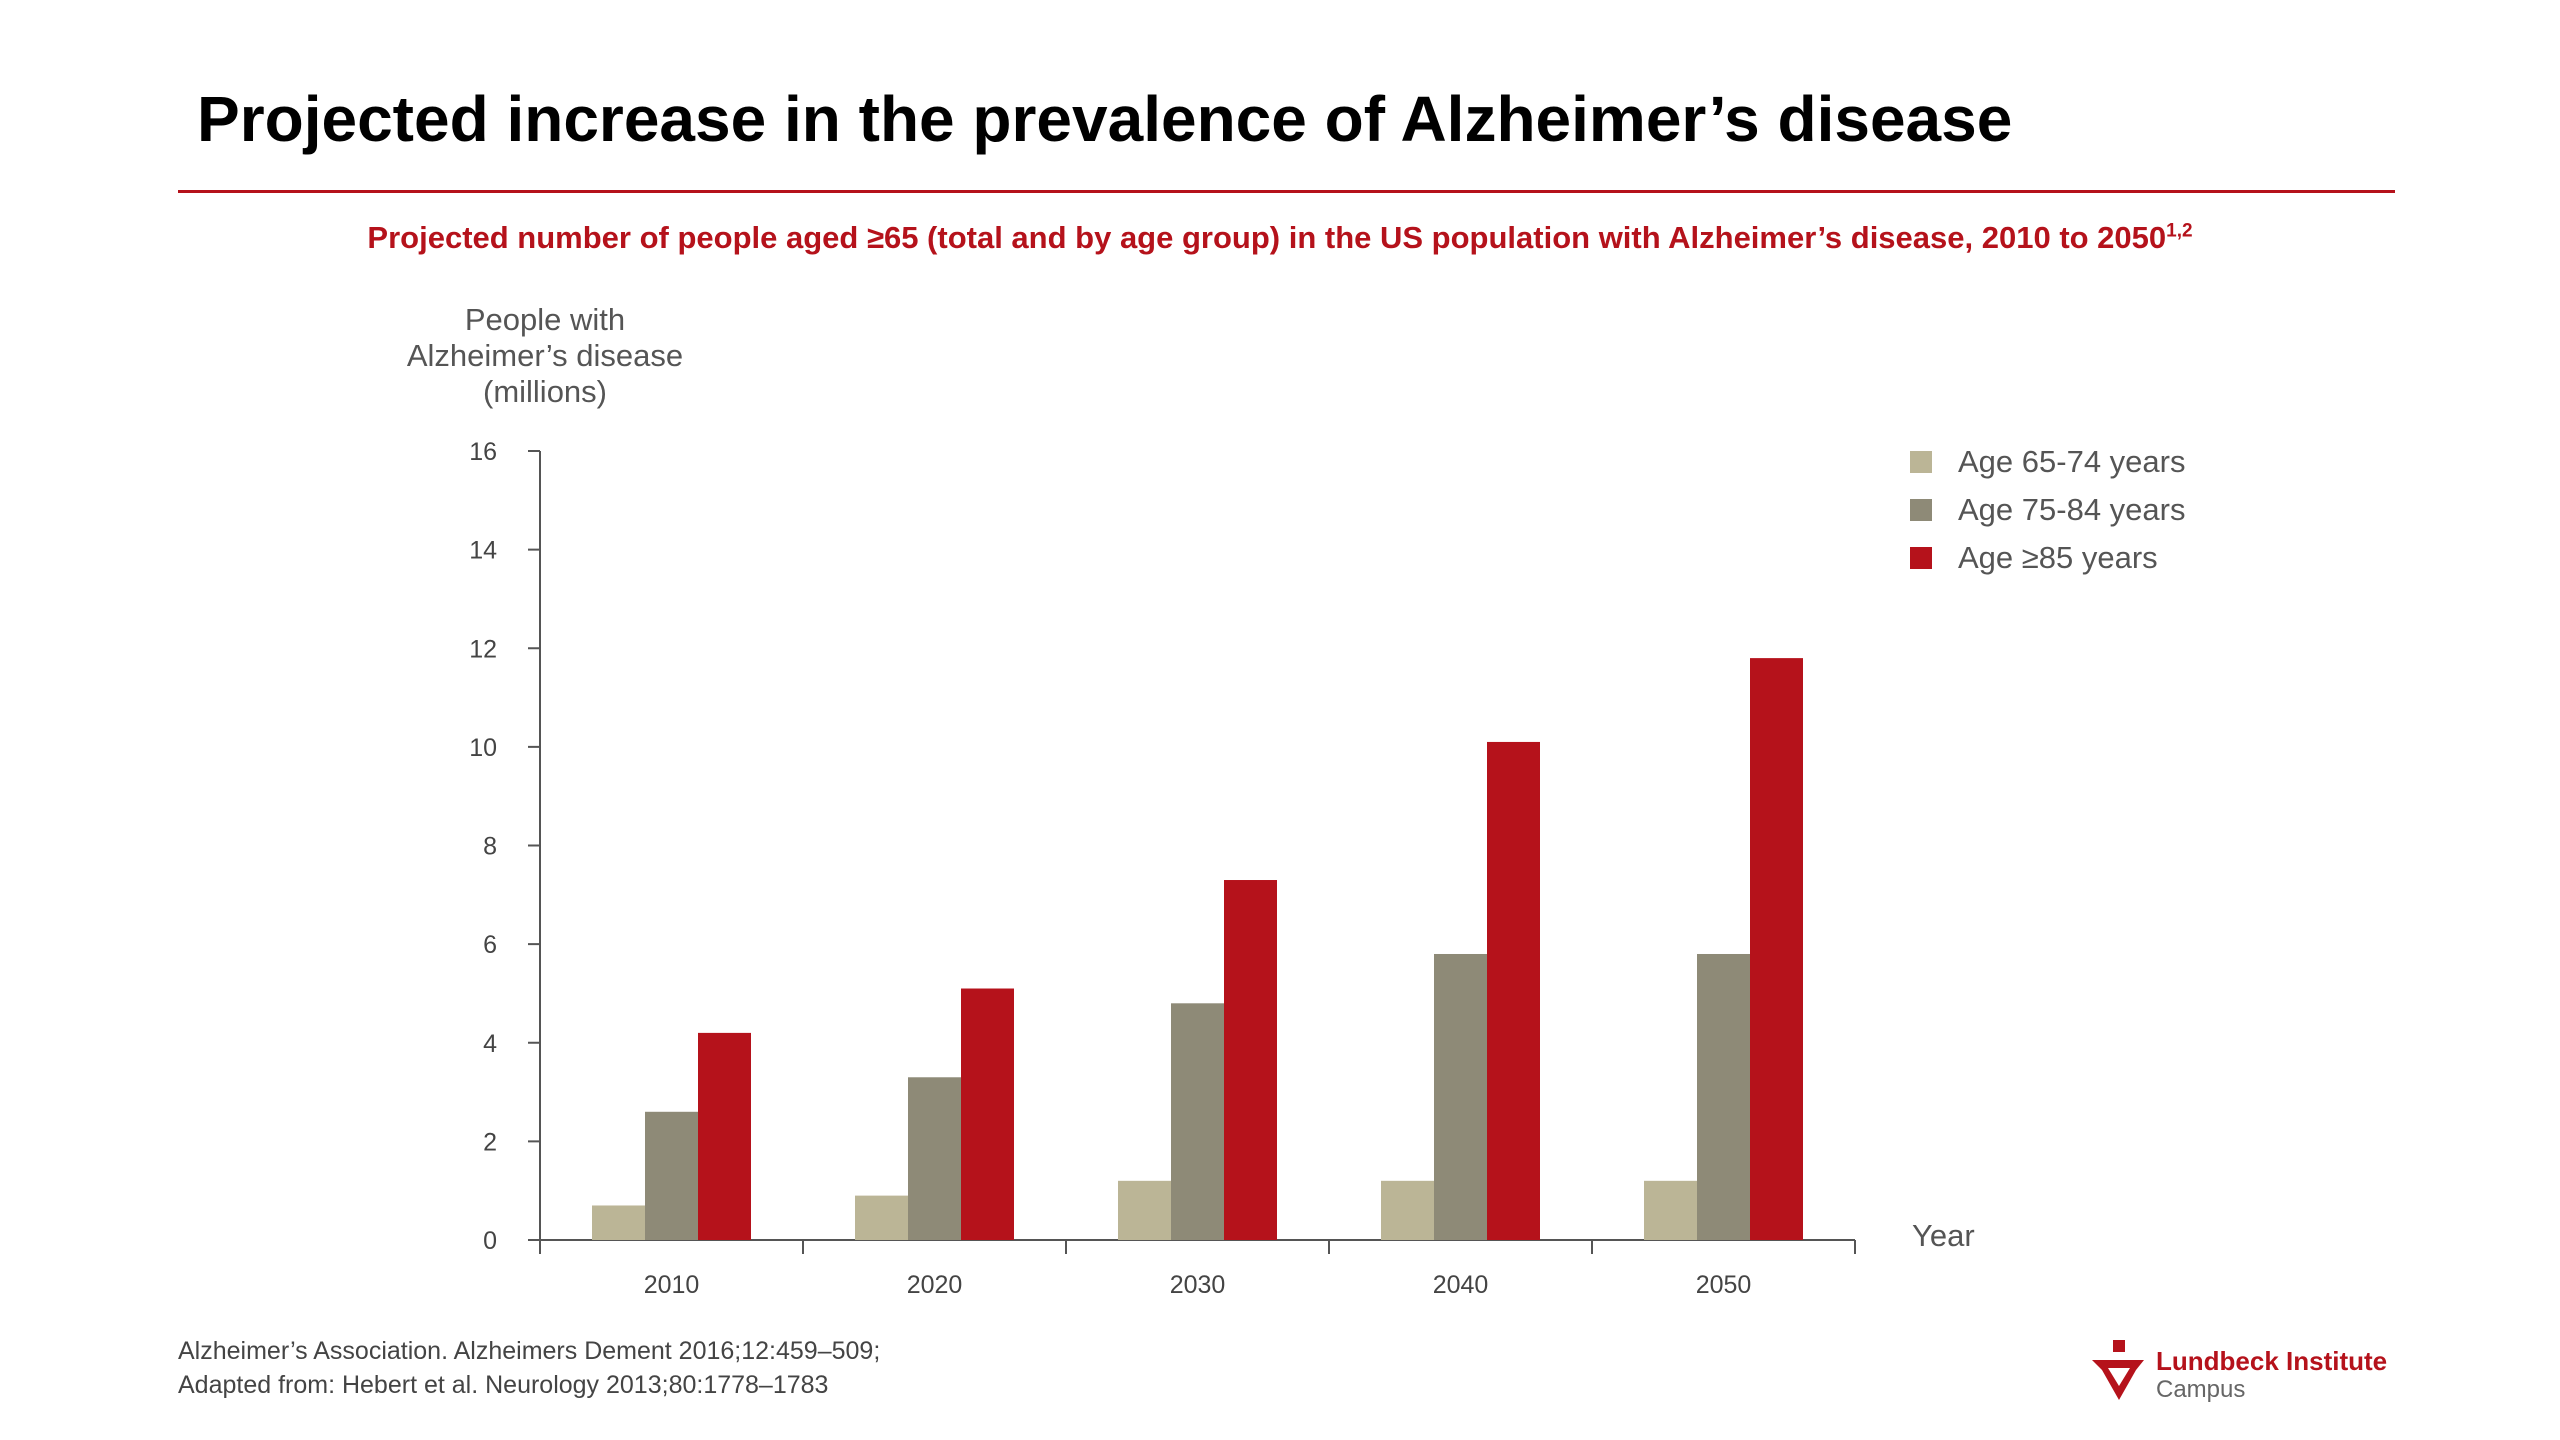  Describe the element at coordinates (2071, 509) in the screenshot. I see `legend-label: Age 75-84 years` at that location.